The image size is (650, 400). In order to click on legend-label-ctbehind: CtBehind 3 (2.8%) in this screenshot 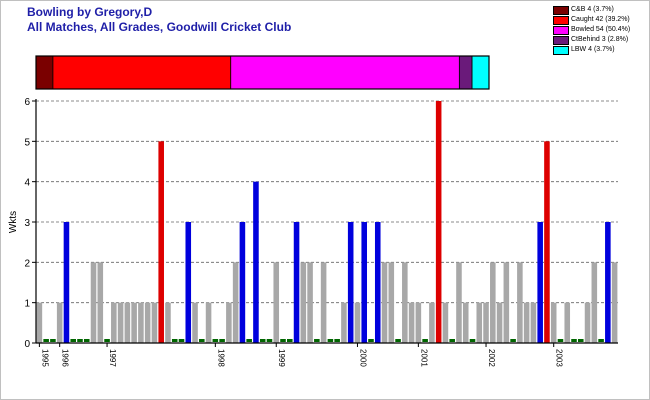, I will do `click(600, 39)`.